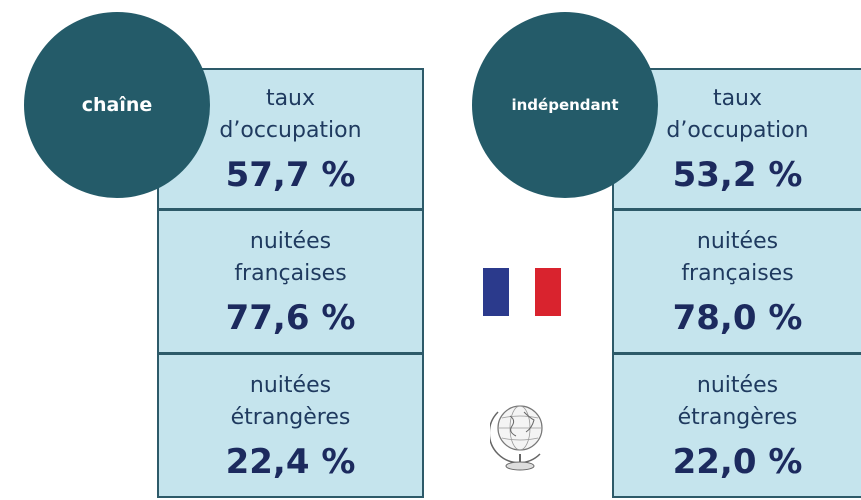 The image size is (861, 500). I want to click on stat-box: nuitées françaises 77,6 %, so click(290, 282).